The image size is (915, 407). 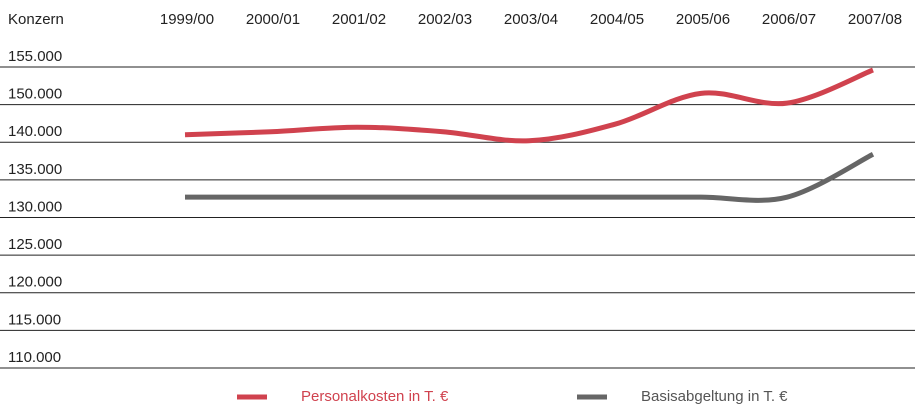 What do you see at coordinates (703, 19) in the screenshot?
I see `x-tick-label: 2005/06` at bounding box center [703, 19].